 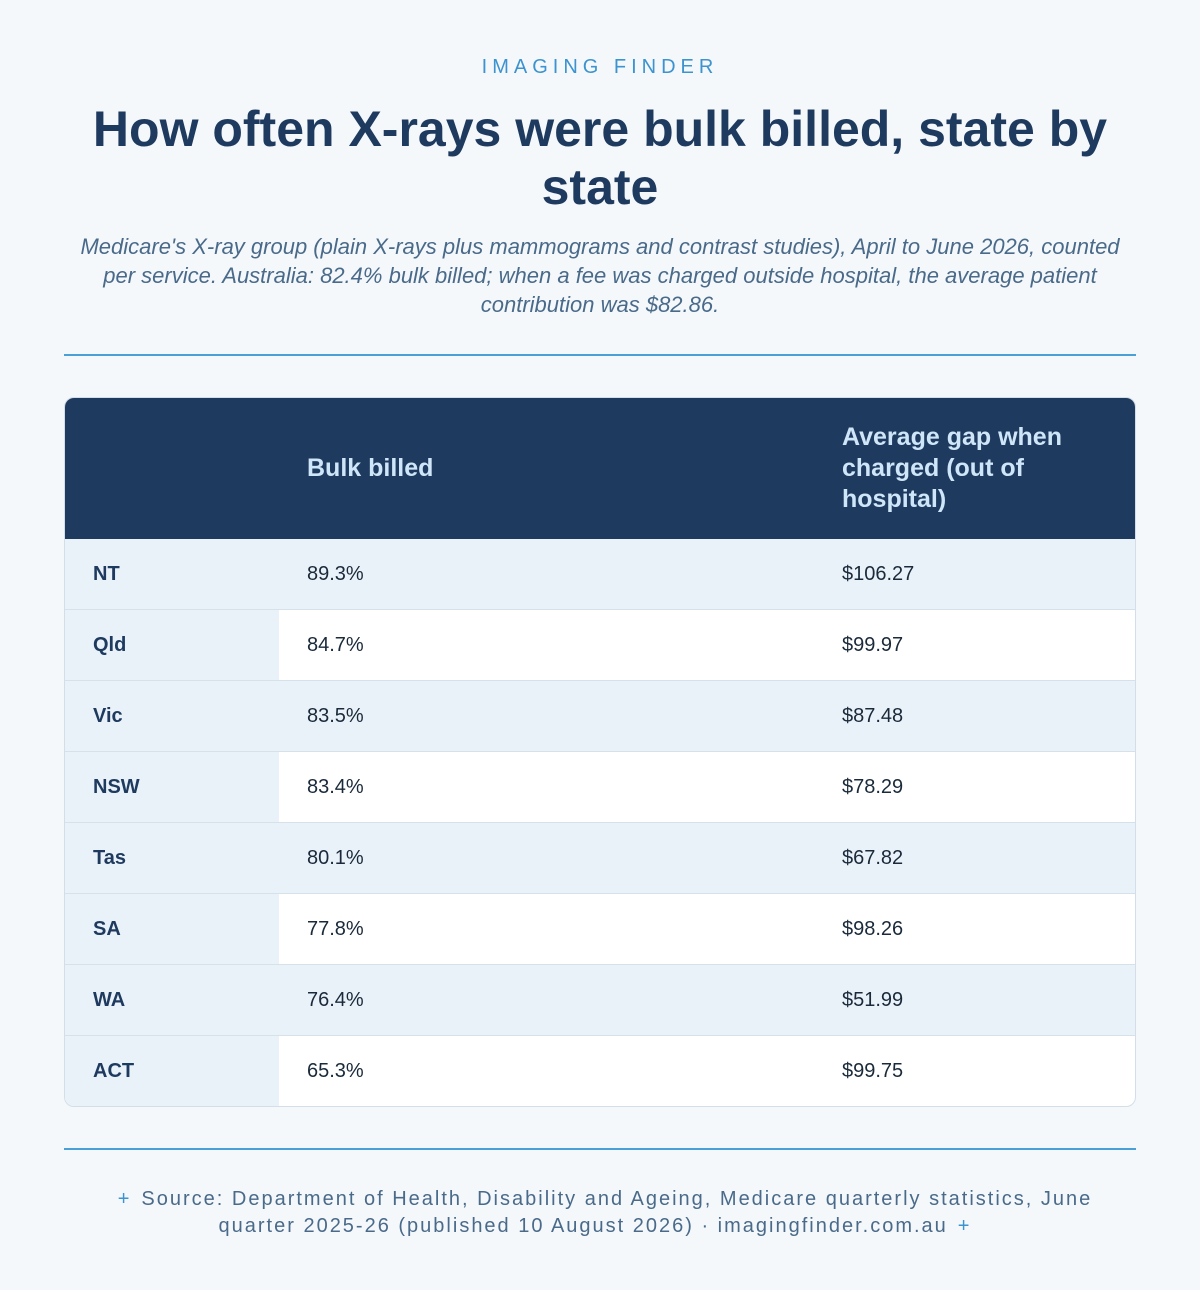 I want to click on bottom-divider, so click(x=600, y=1149).